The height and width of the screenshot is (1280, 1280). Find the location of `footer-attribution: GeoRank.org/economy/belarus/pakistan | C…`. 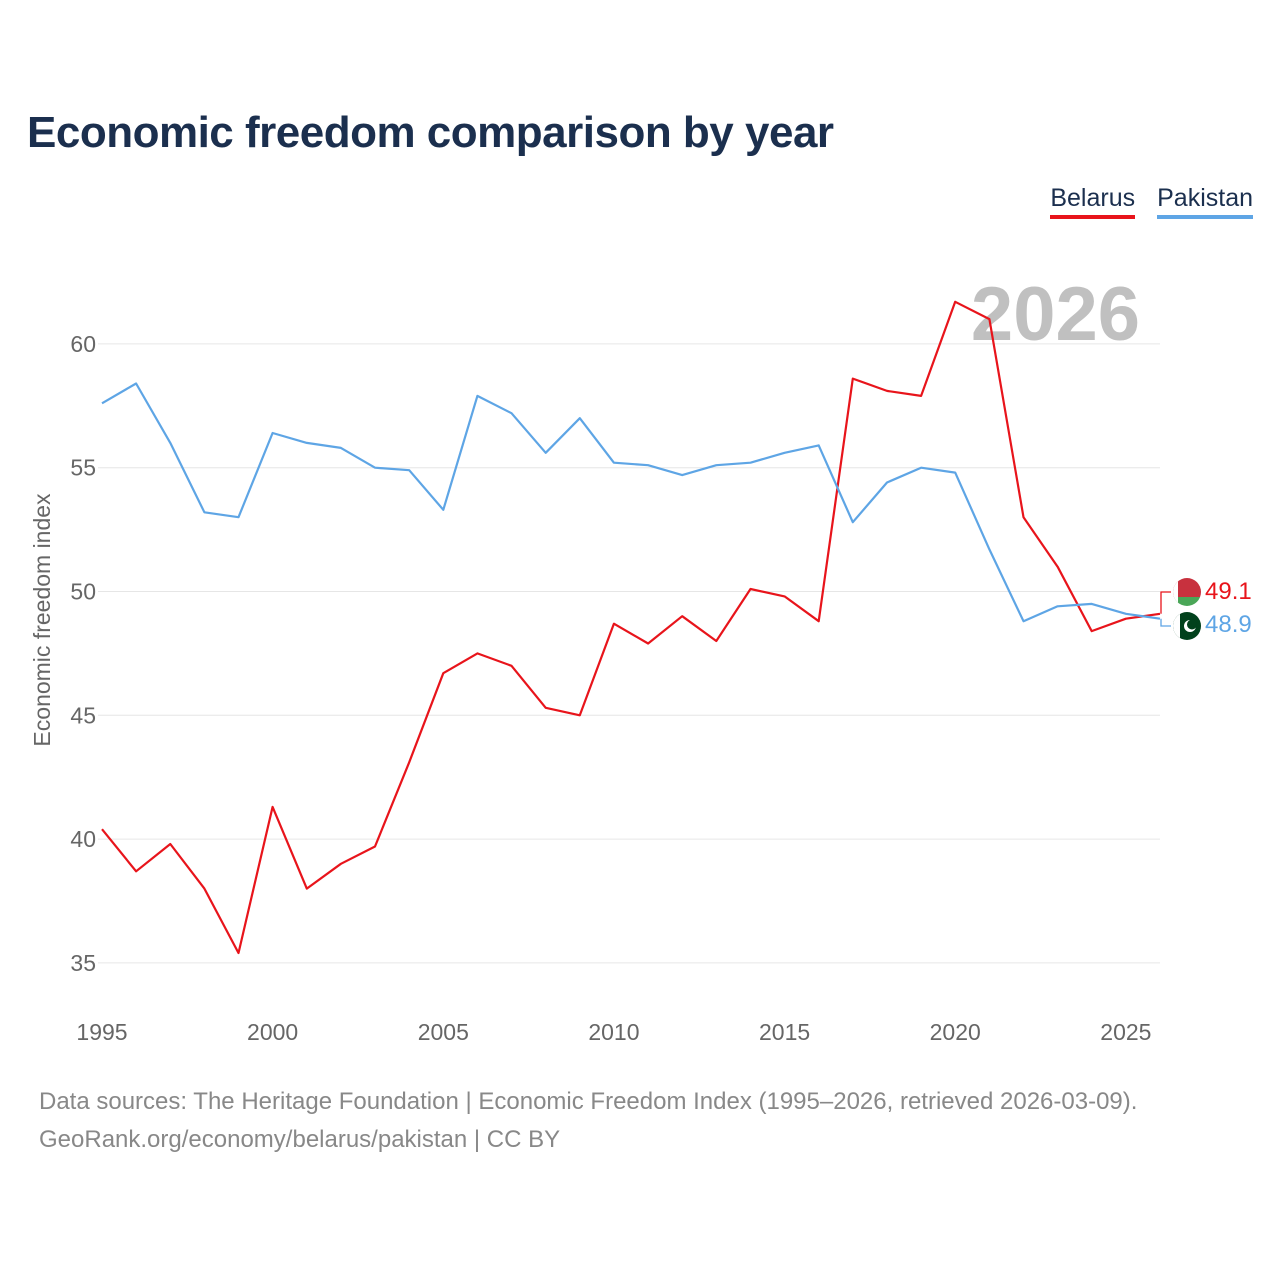

footer-attribution: GeoRank.org/economy/belarus/pakistan | C… is located at coordinates (300, 1139).